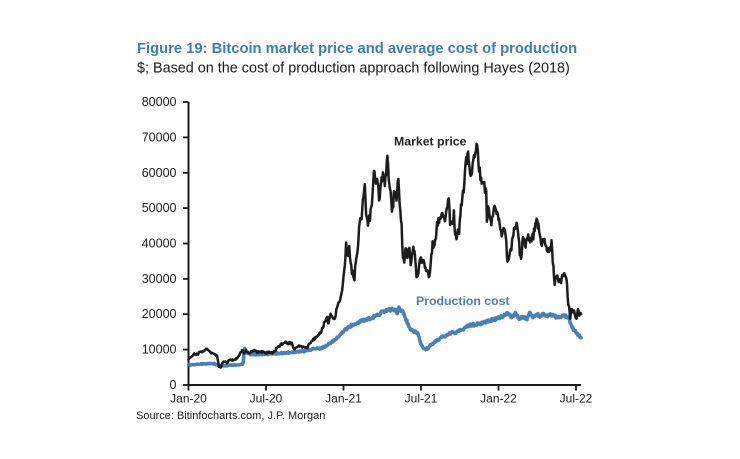  What do you see at coordinates (159, 137) in the screenshot?
I see `svg-text: 70000` at bounding box center [159, 137].